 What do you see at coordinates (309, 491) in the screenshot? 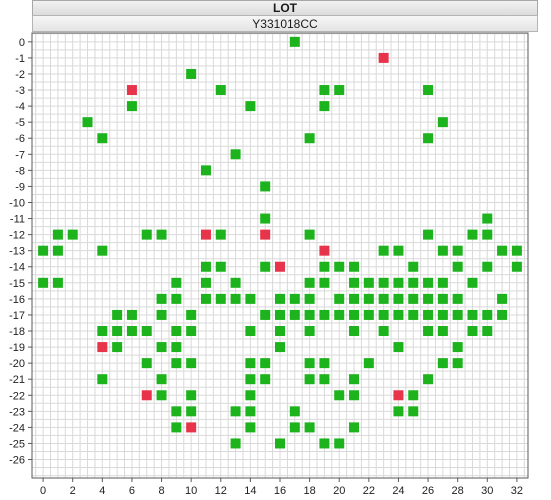
I see `x-tick-label: 18` at bounding box center [309, 491].